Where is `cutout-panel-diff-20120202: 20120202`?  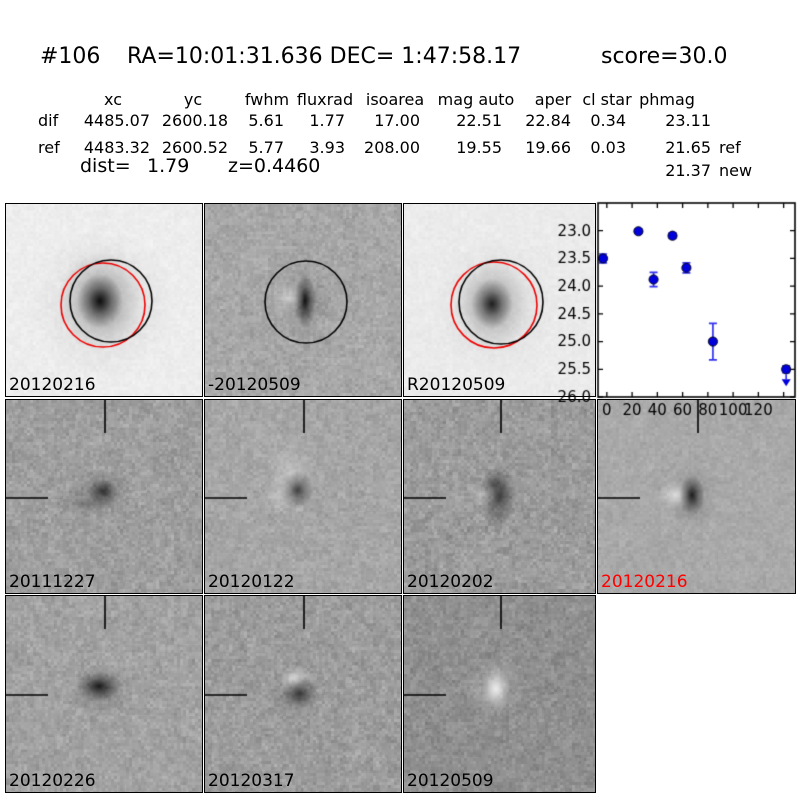
cutout-panel-diff-20120202: 20120202 is located at coordinates (499, 496).